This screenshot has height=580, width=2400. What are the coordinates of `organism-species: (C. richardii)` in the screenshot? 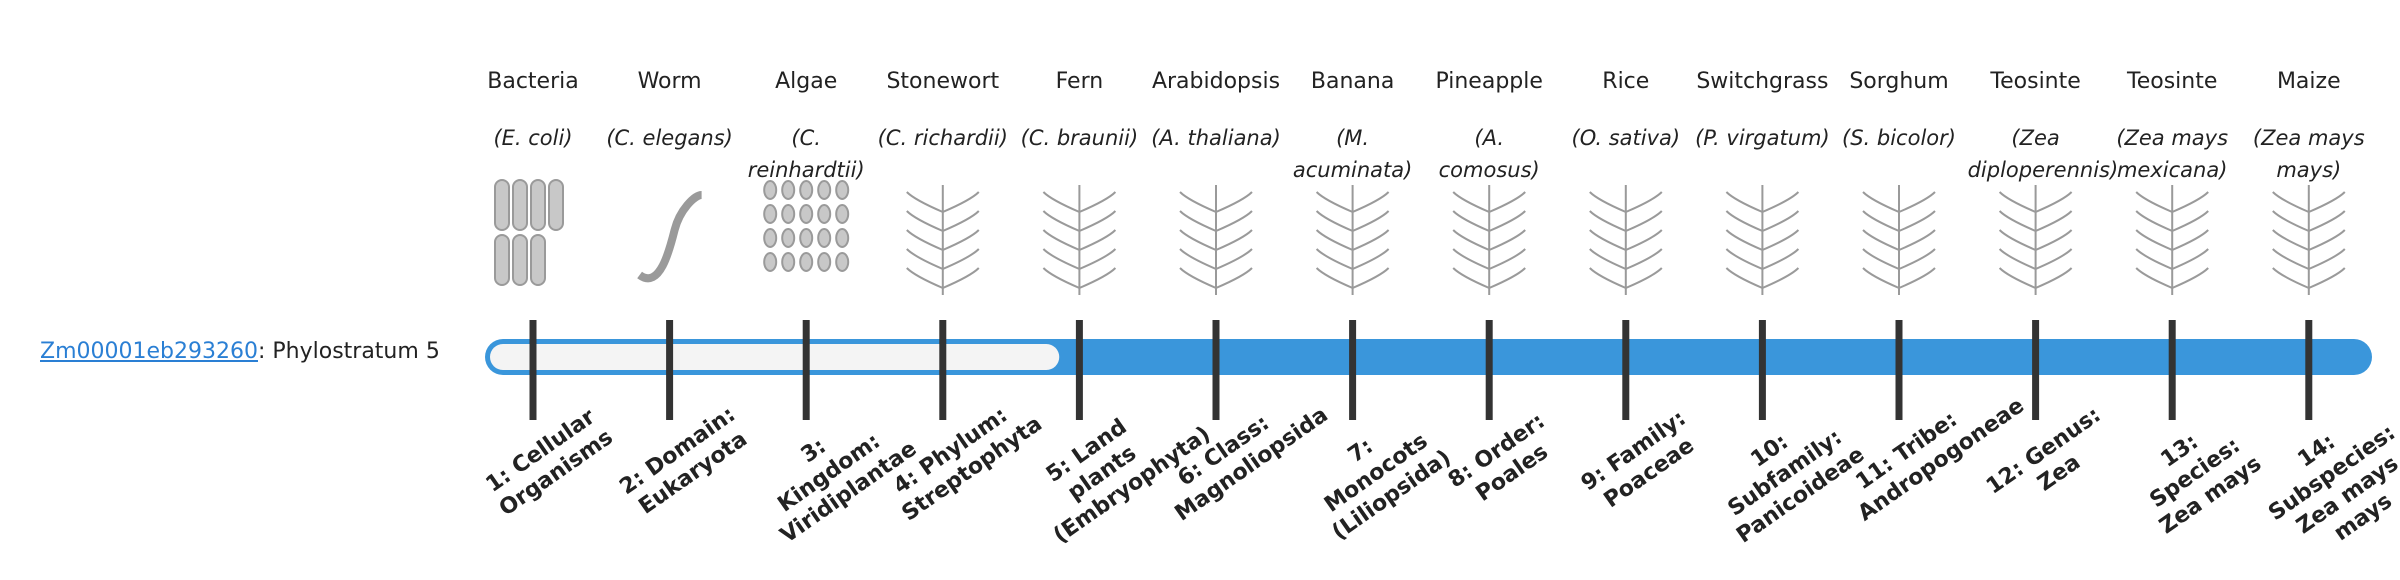 It's located at (942, 138).